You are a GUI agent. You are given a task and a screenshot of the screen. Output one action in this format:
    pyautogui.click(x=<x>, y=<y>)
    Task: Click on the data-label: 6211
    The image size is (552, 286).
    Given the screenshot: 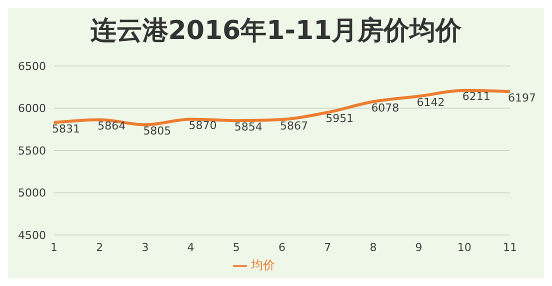 What is the action you would take?
    pyautogui.click(x=476, y=97)
    